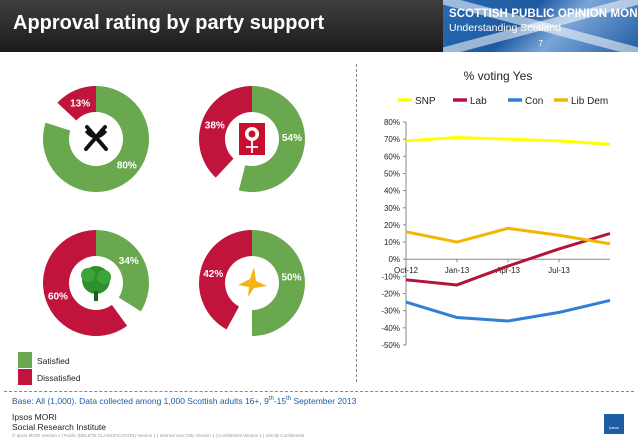 The width and height of the screenshot is (638, 442). I want to click on y-tick-label: -30%, so click(390, 311).